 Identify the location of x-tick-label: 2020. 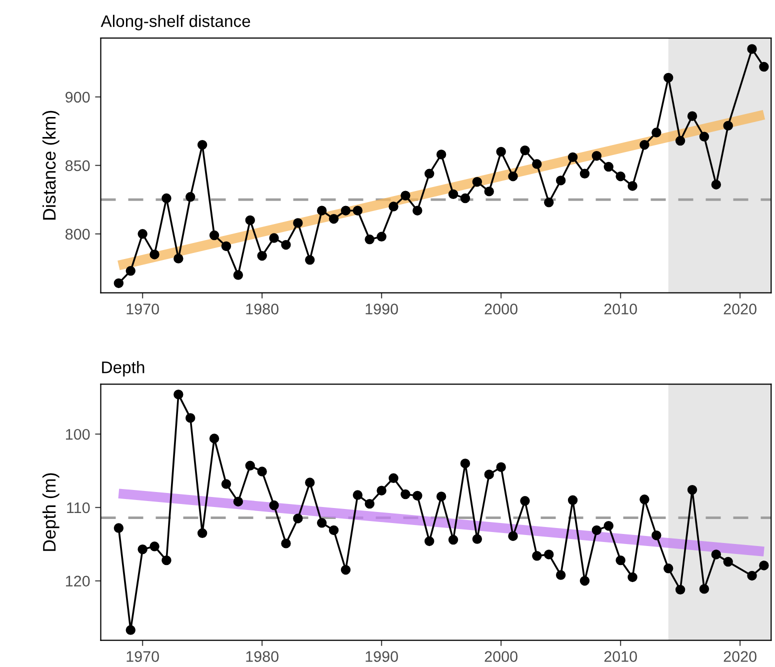
(740, 656).